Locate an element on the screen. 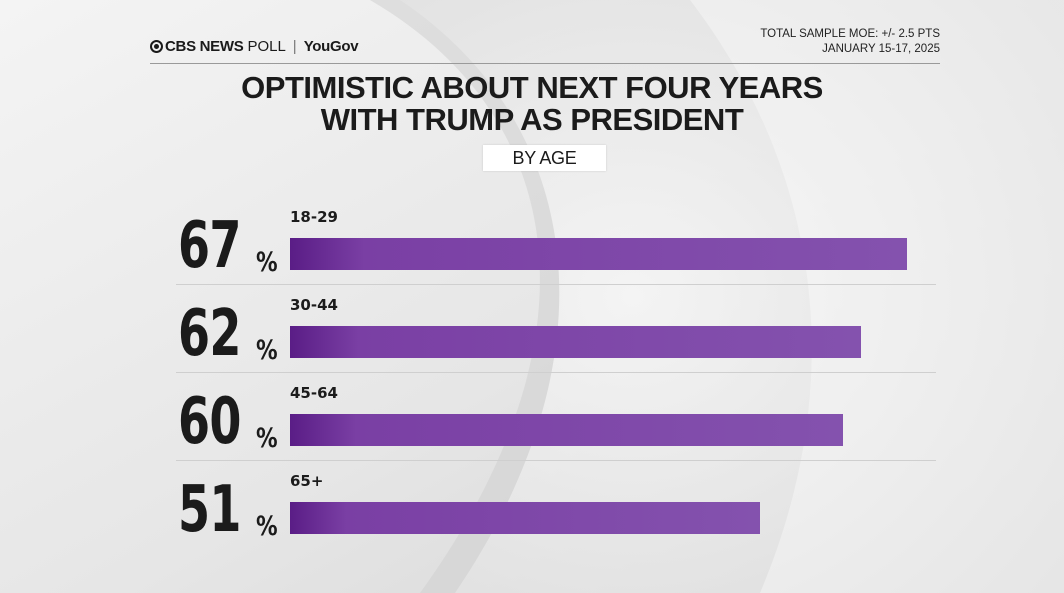 The image size is (1064, 593). brand-partner: YouGov is located at coordinates (331, 46).